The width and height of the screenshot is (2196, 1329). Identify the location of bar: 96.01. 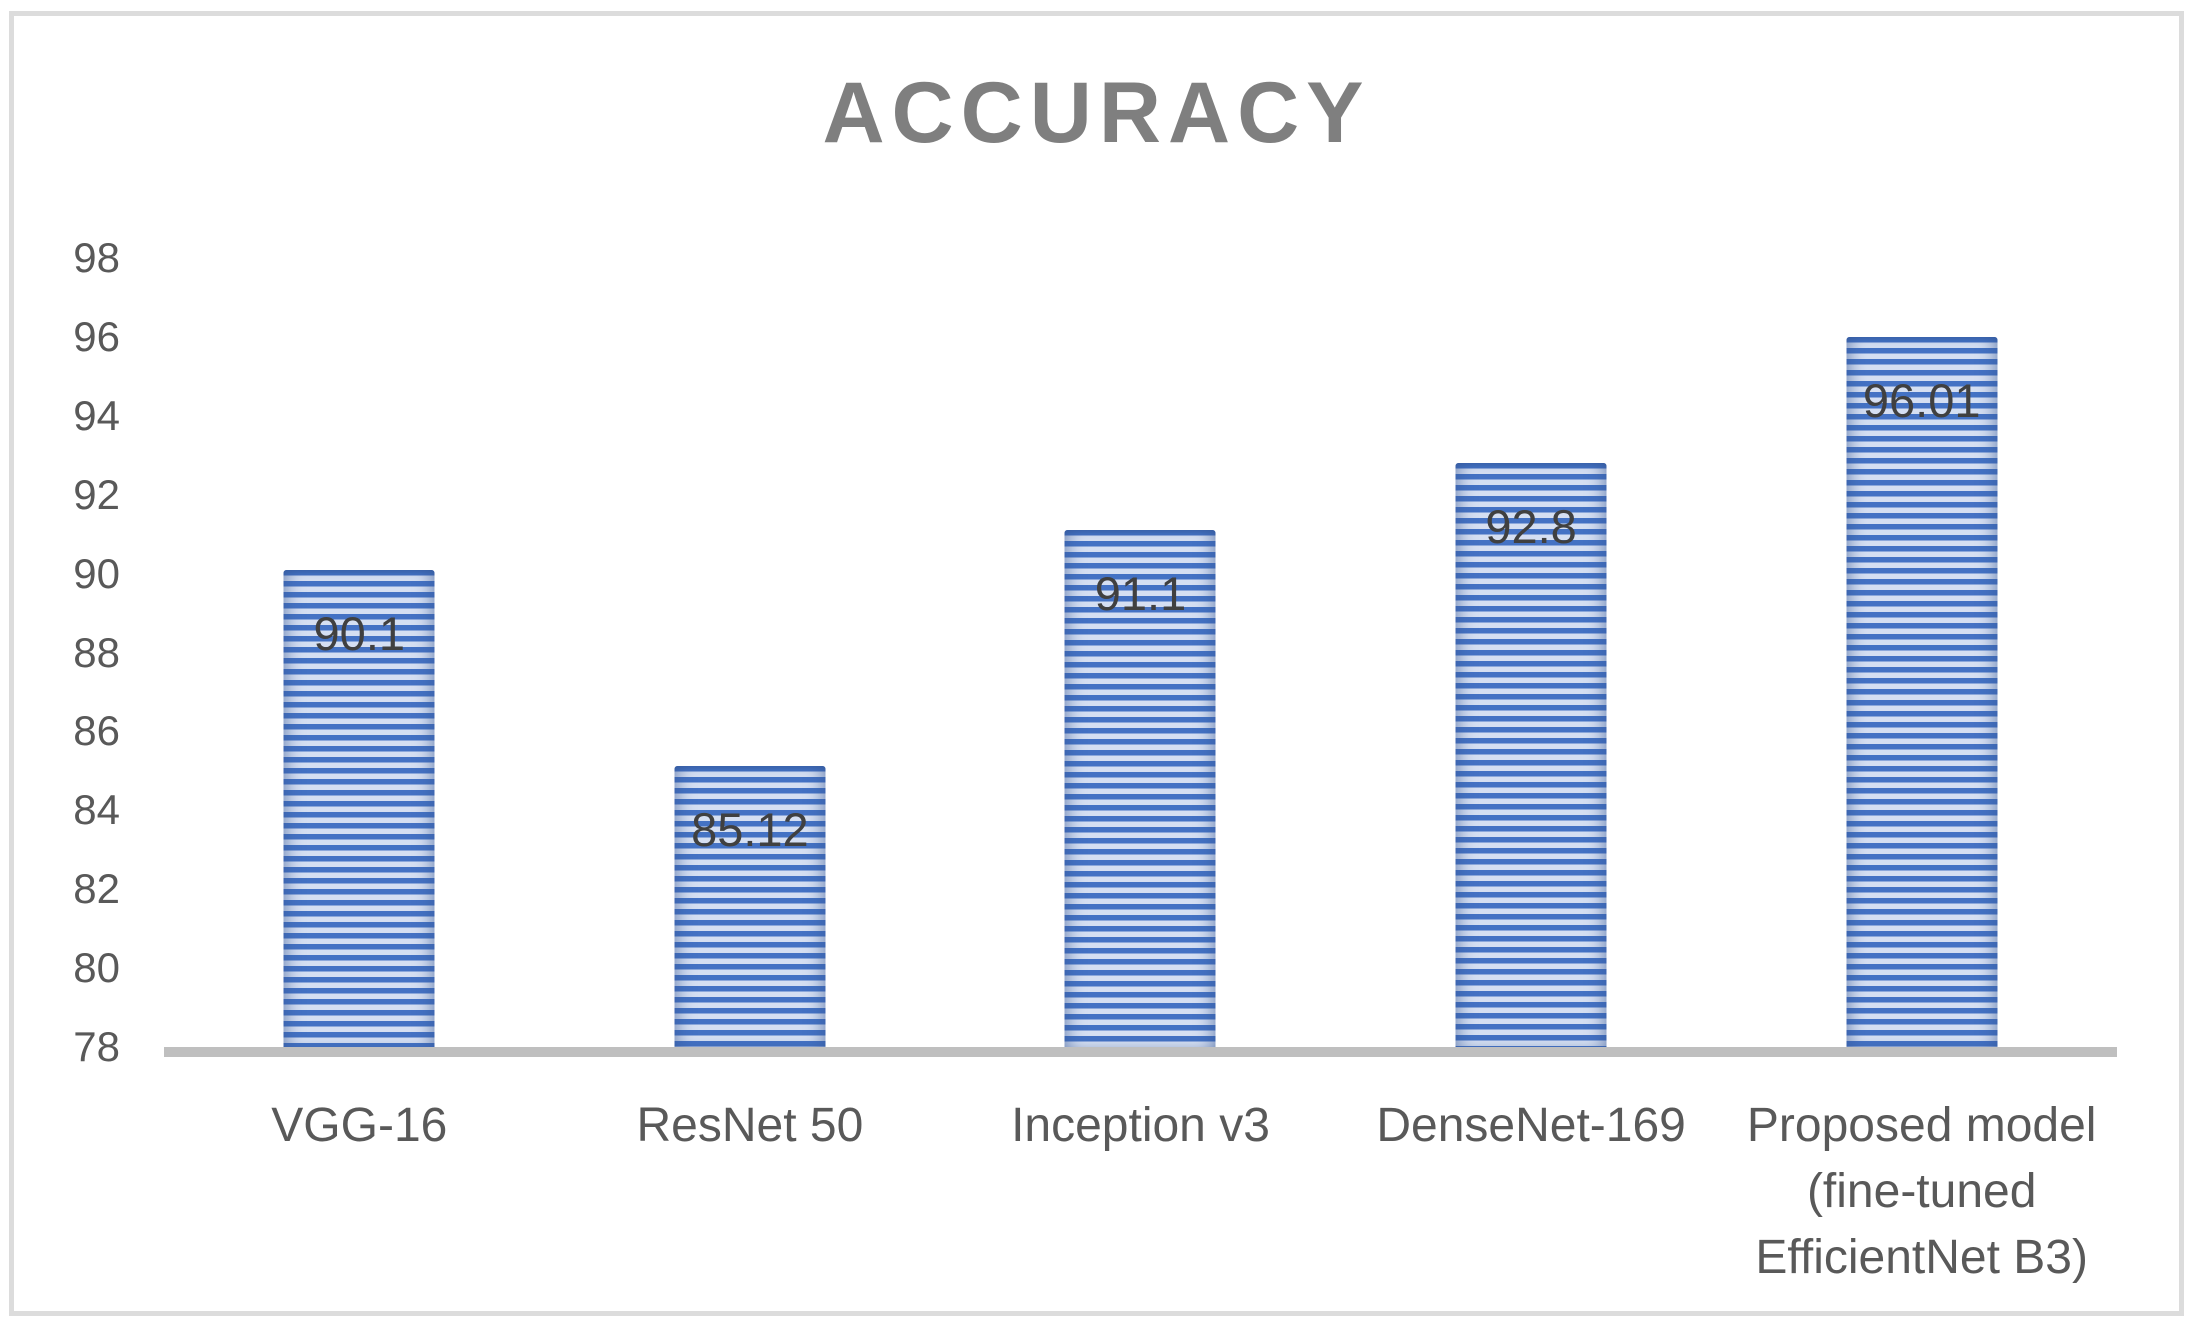
(1922, 691).